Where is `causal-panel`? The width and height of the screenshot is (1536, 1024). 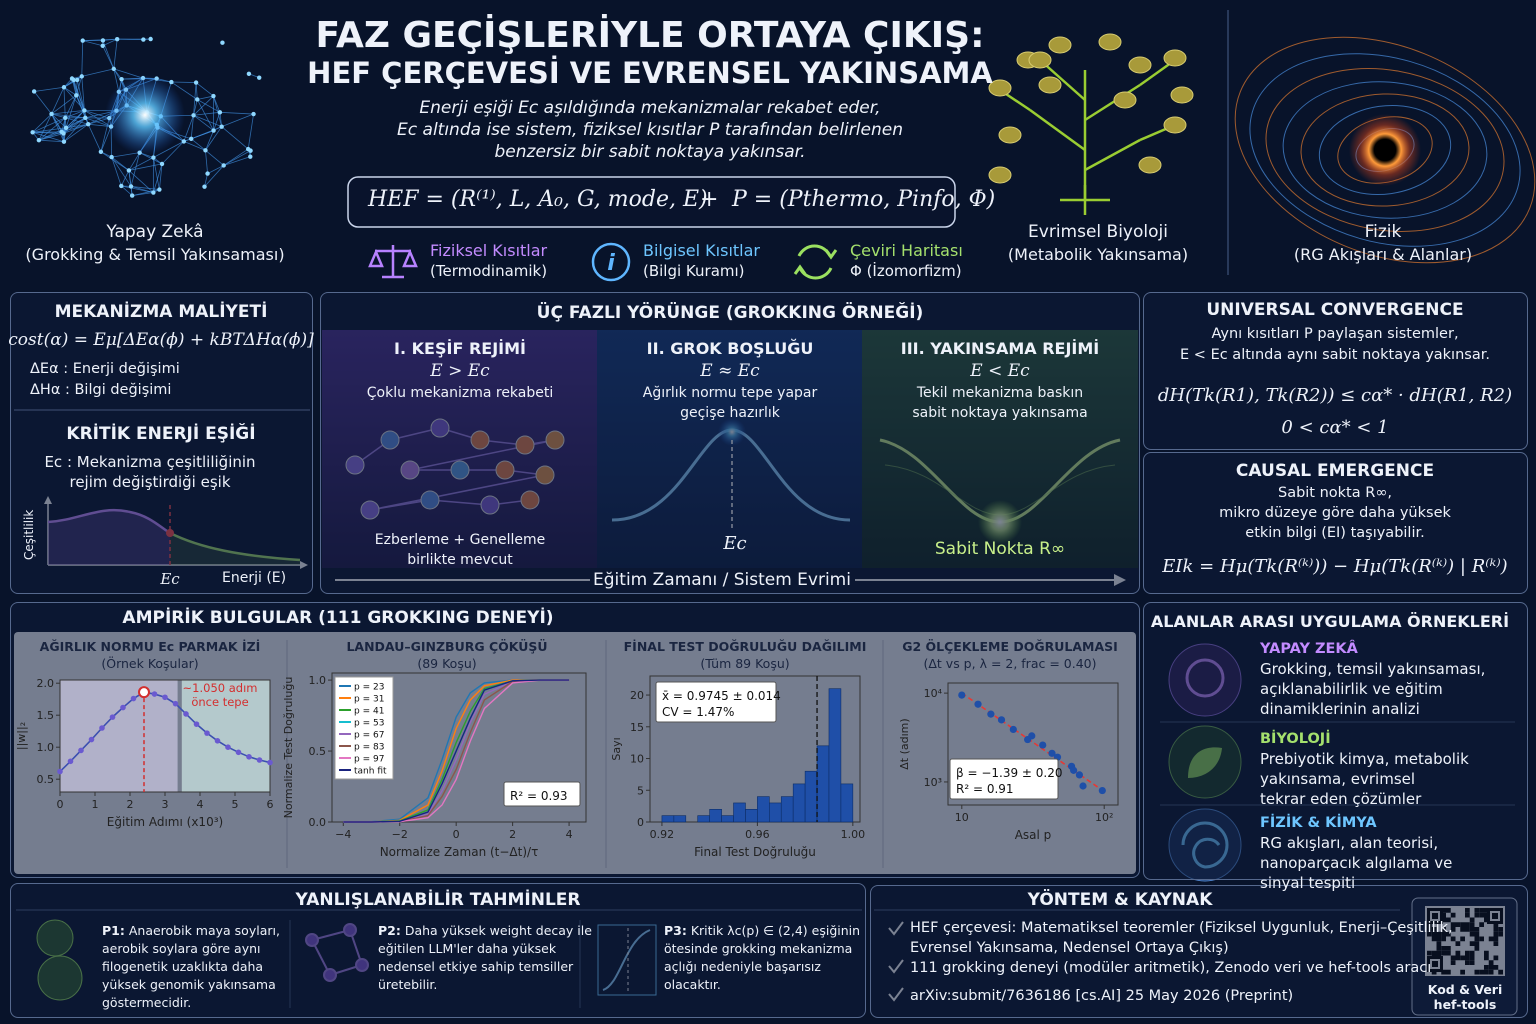
causal-panel is located at coordinates (1335, 523).